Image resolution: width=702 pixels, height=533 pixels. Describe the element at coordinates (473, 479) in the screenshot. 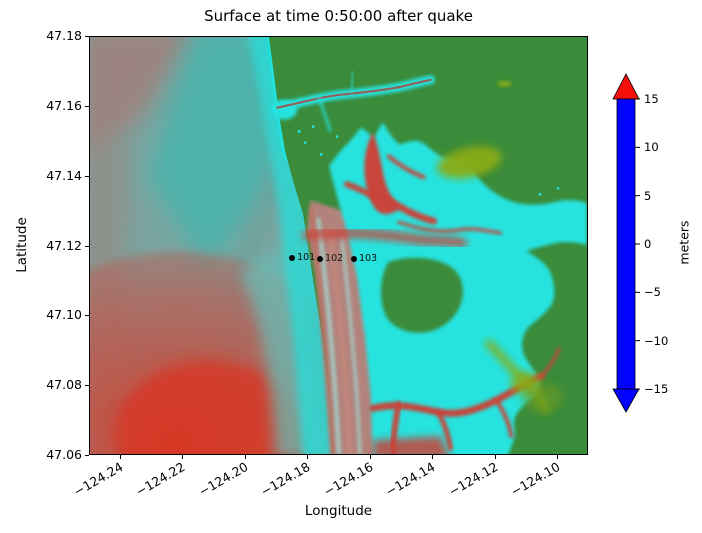

I see `x-tick-label: −124.12` at that location.